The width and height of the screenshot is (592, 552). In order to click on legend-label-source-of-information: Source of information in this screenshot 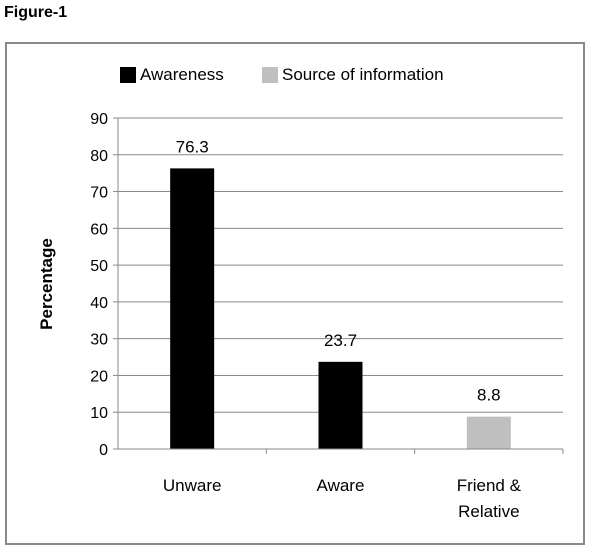, I will do `click(363, 74)`.